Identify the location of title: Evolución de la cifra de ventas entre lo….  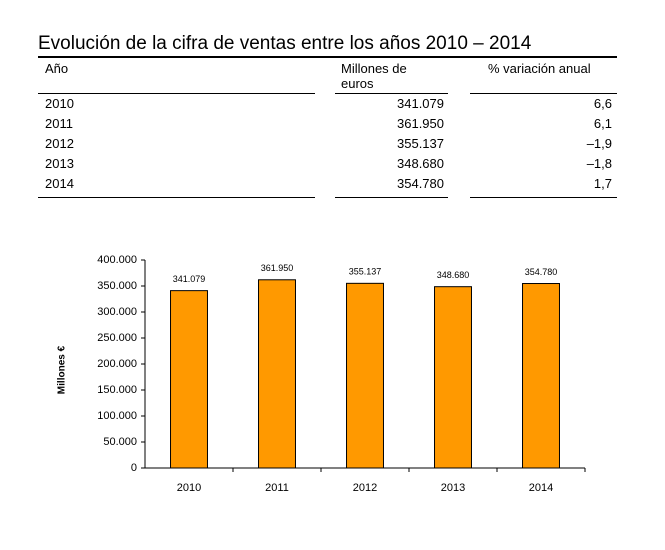
(285, 43).